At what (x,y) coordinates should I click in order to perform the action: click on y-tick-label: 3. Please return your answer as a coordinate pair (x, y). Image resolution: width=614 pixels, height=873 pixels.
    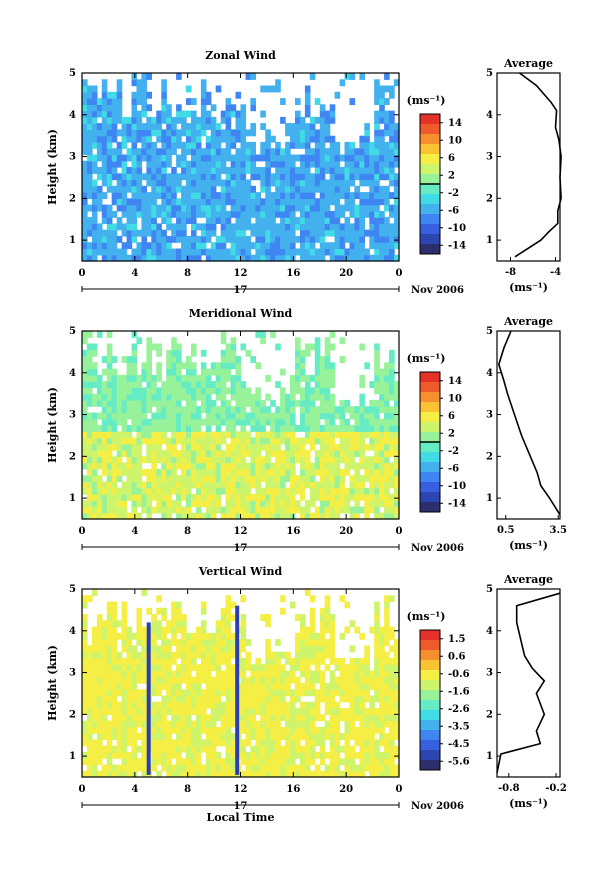
    Looking at the image, I should click on (72, 415).